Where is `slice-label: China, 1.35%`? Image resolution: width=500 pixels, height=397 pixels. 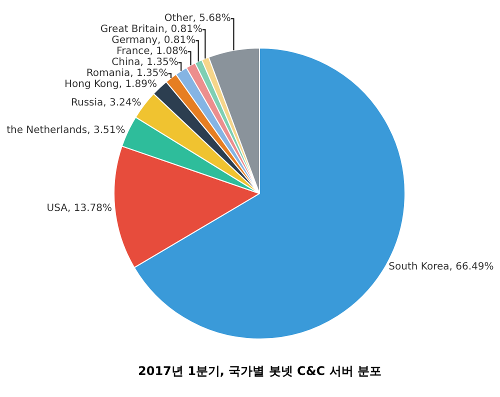 slice-label: China, 1.35% is located at coordinates (145, 62).